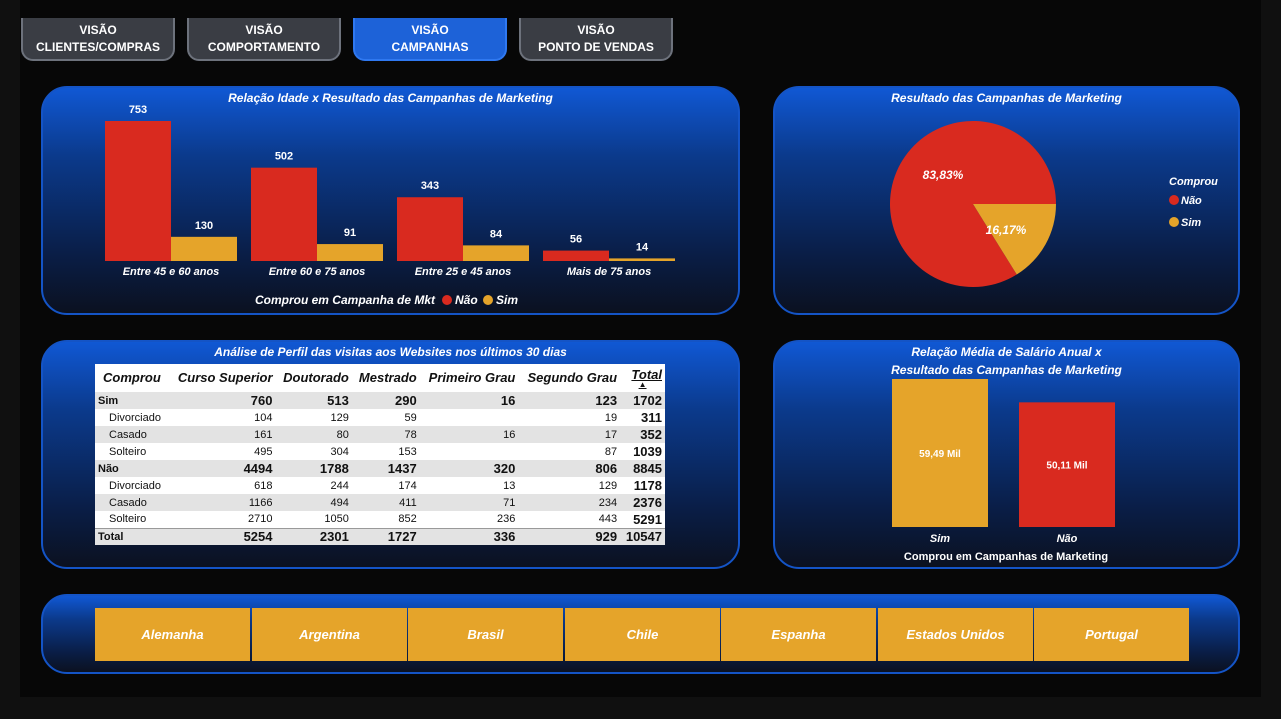  I want to click on data-label: 84, so click(496, 234).